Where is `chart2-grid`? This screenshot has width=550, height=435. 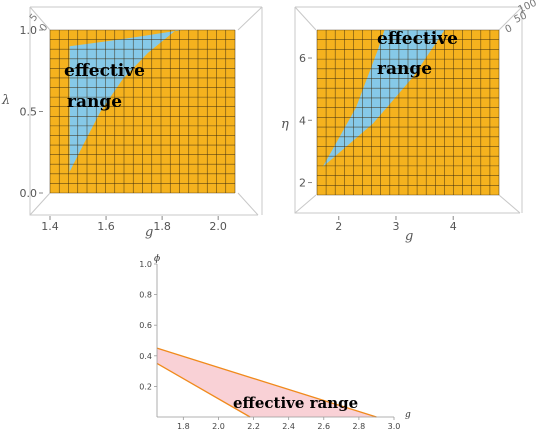 chart2-grid is located at coordinates (408, 112).